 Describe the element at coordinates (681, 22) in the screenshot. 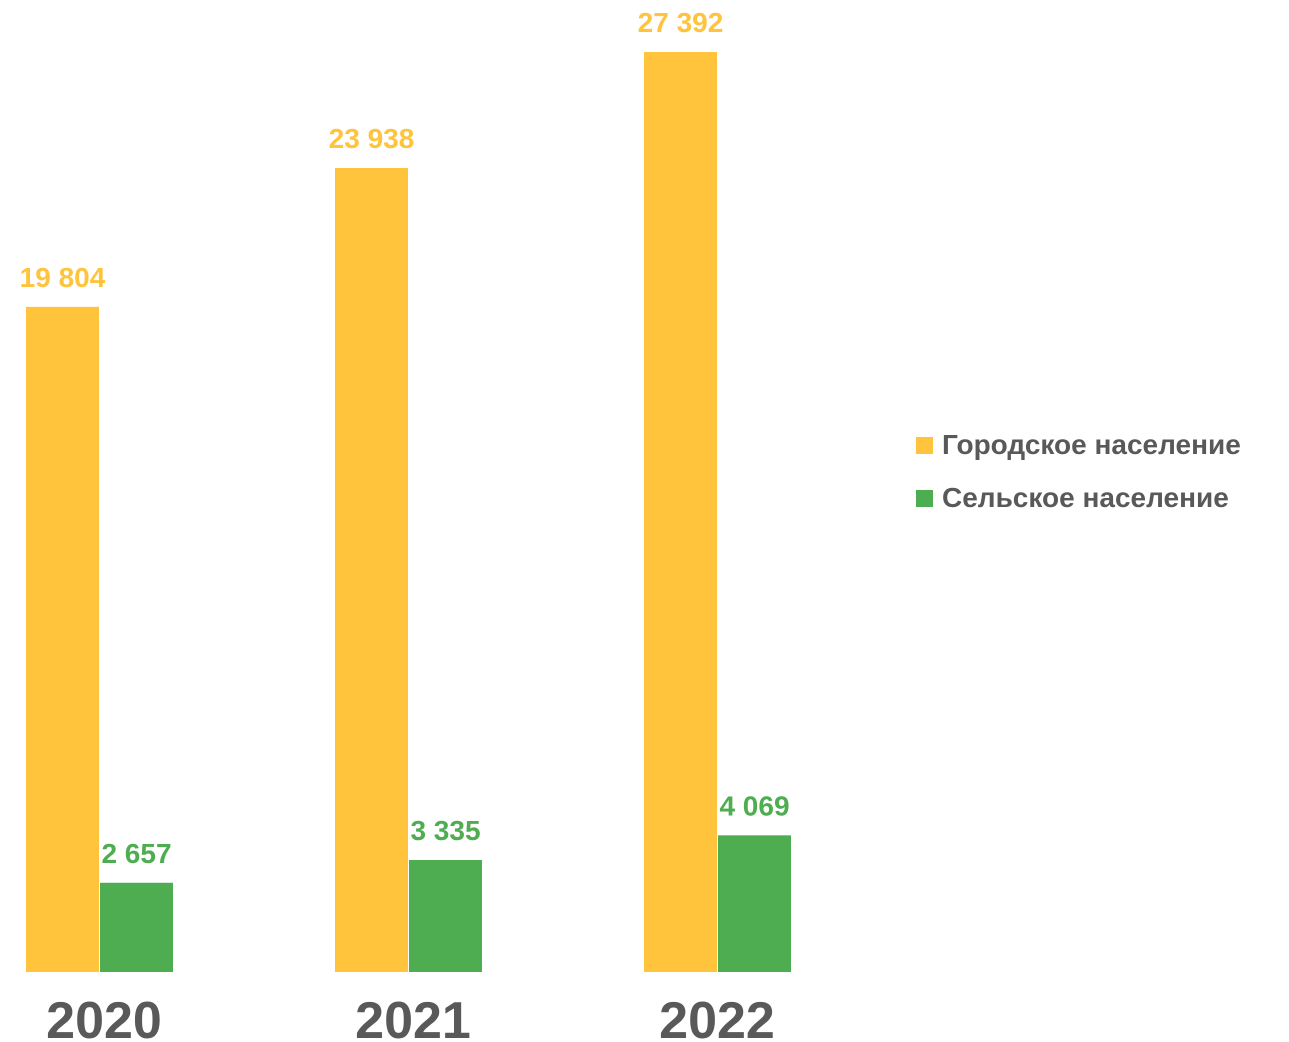

I see `data-label-urban-2022: 27 392` at that location.